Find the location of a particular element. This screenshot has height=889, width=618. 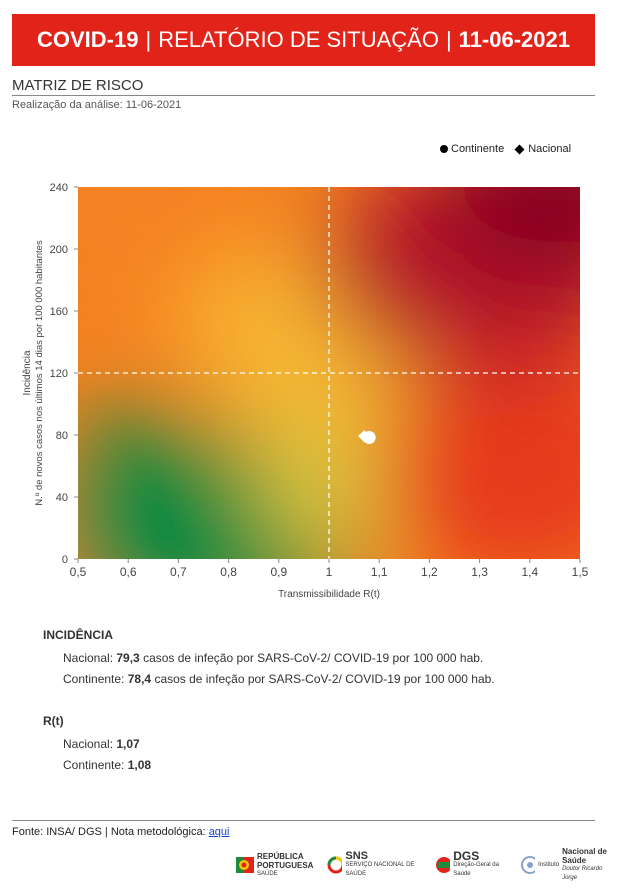

incidence-continente-value: 78,4 is located at coordinates (139, 679).